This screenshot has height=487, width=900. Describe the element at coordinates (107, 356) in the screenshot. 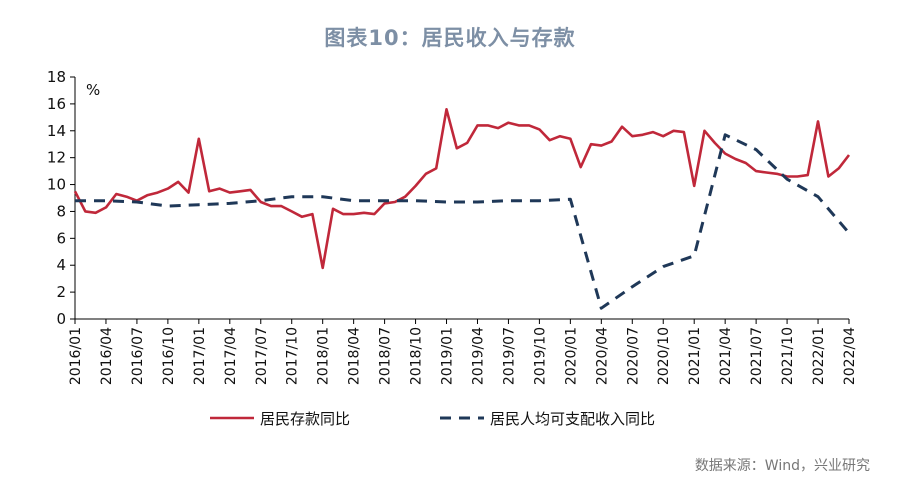

I see `x-tick-label: 2016/04` at that location.